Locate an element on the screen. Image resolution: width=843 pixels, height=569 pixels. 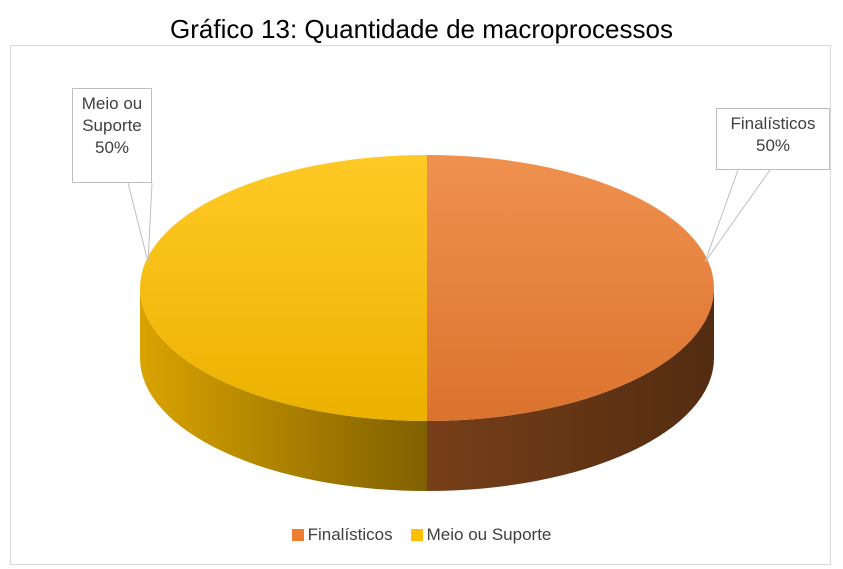
data-label-category: Finalísticos is located at coordinates (773, 123).